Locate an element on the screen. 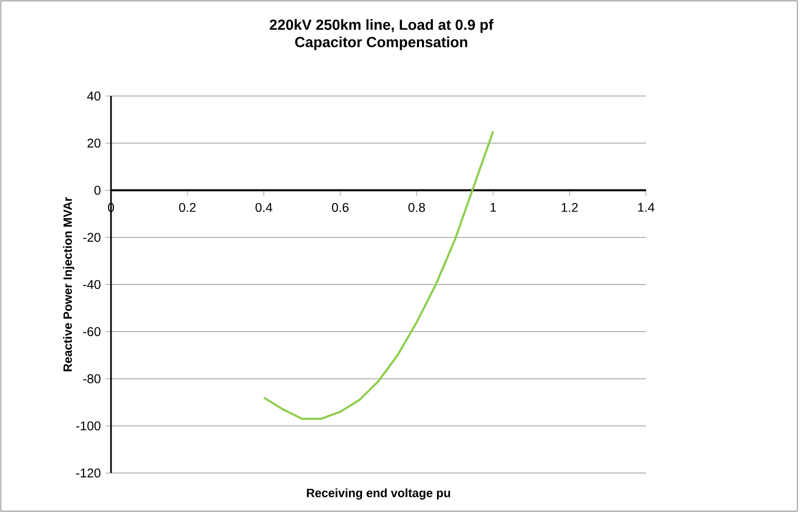 The height and width of the screenshot is (512, 801). chart-title: 220kV 250km line, Load at 0.9 pf is located at coordinates (382, 26).